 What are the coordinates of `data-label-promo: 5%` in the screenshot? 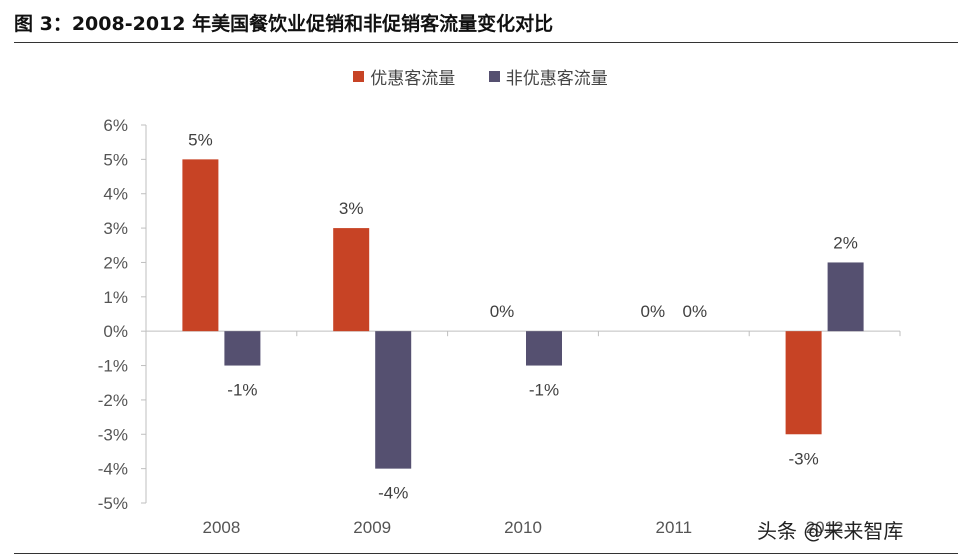 It's located at (200, 139).